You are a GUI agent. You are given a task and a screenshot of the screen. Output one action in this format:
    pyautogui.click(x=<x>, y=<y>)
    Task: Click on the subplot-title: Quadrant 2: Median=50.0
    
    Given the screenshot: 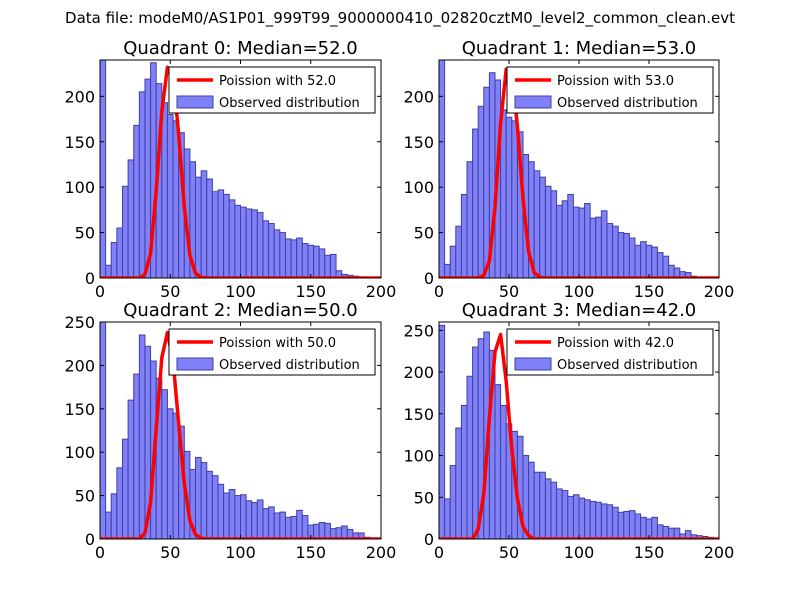 What is the action you would take?
    pyautogui.click(x=240, y=310)
    